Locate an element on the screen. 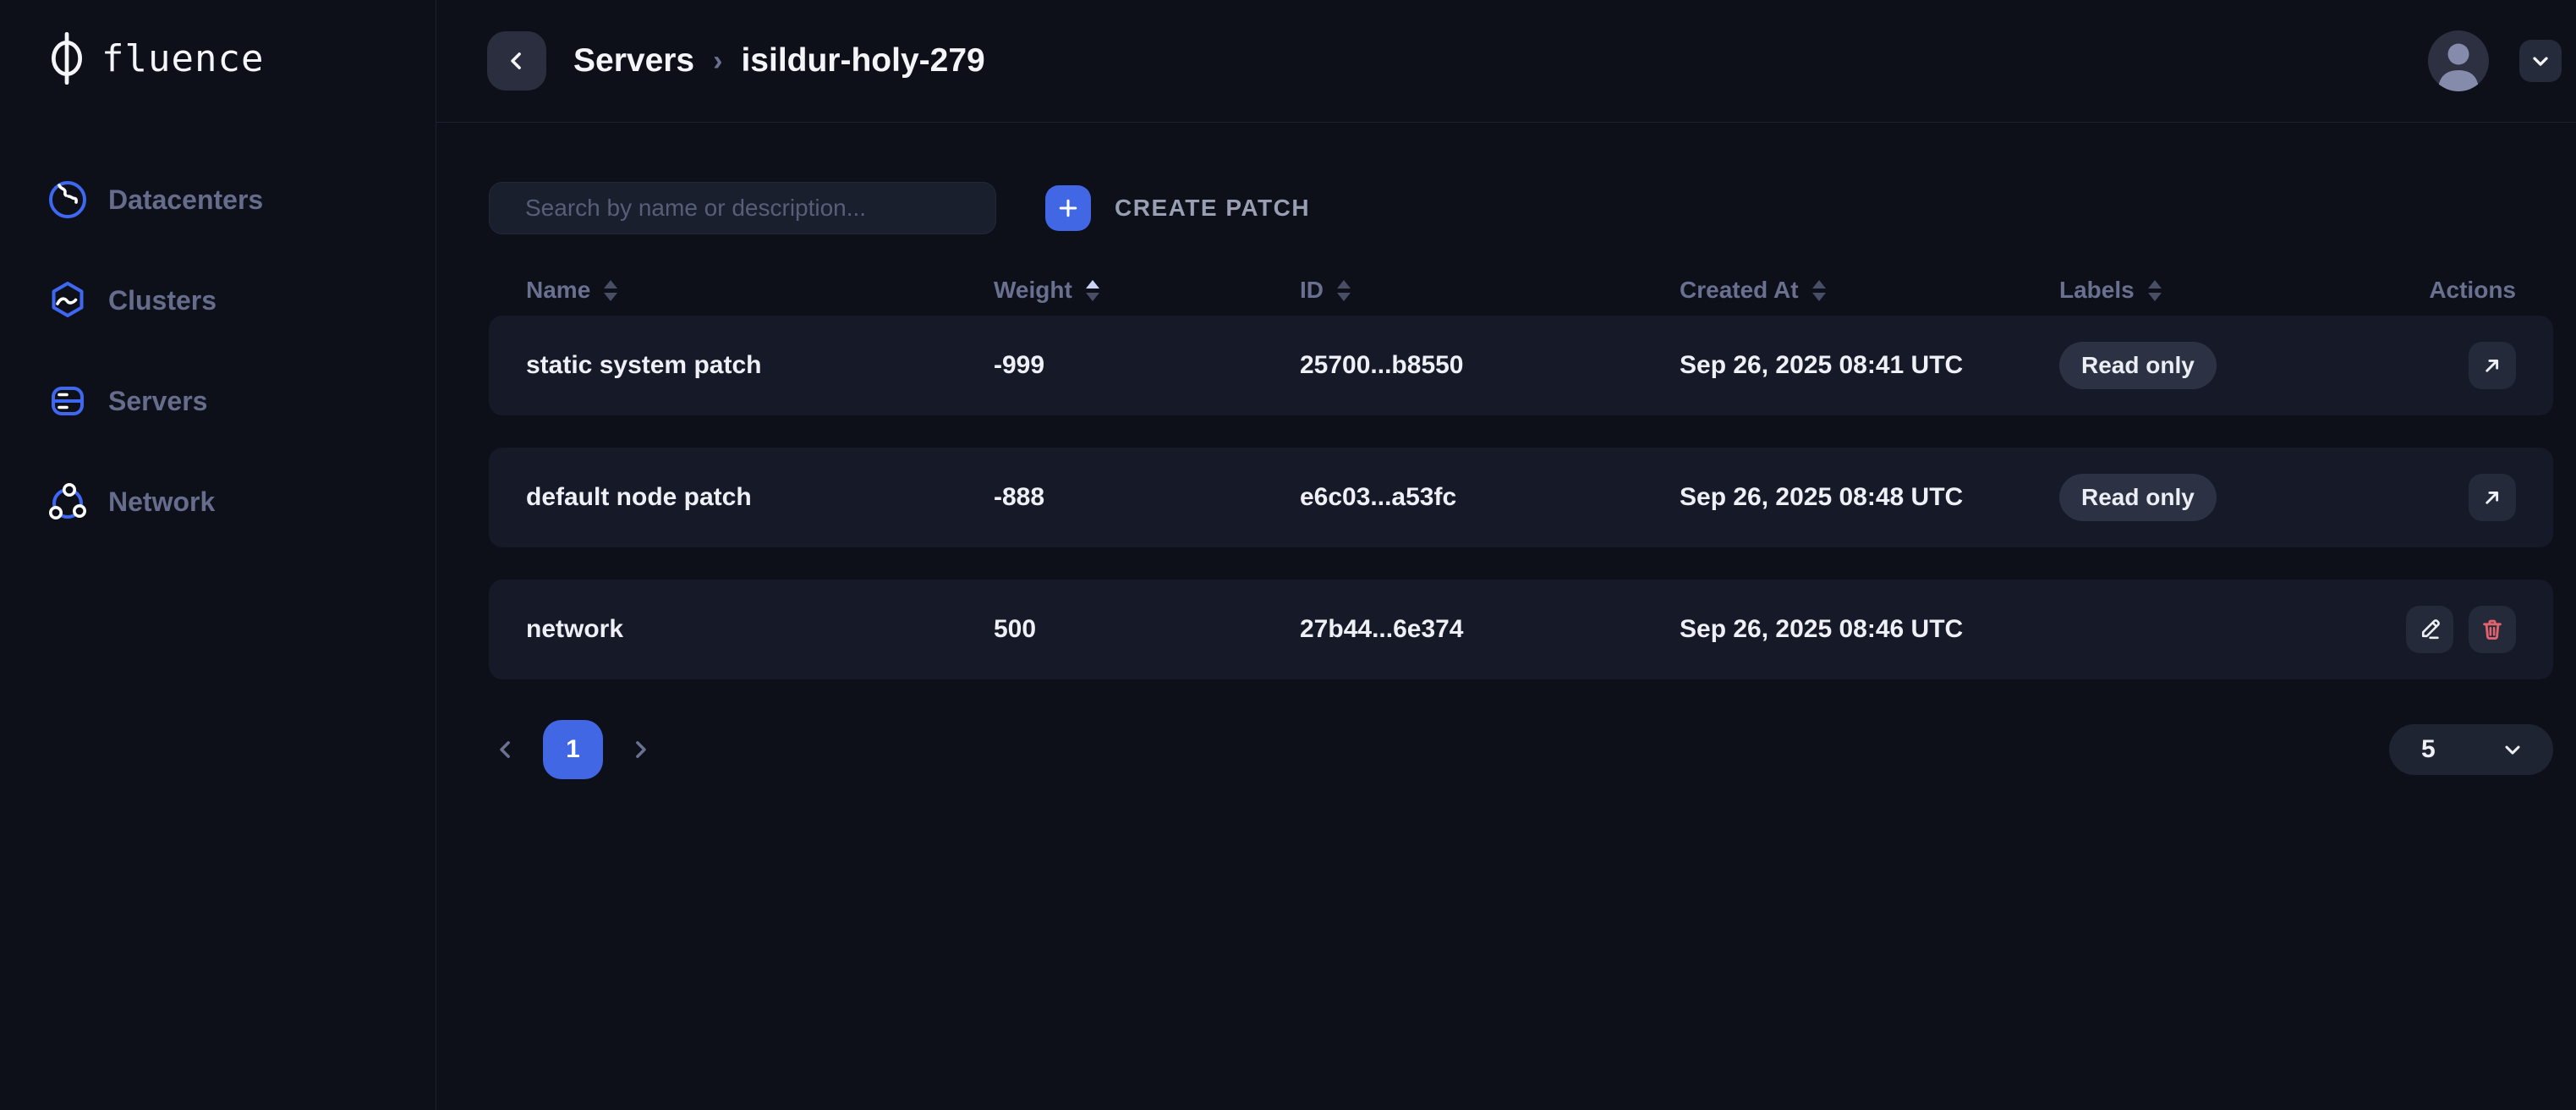 This screenshot has height=1110, width=2576. column-header-created-at: Created At is located at coordinates (1869, 290).